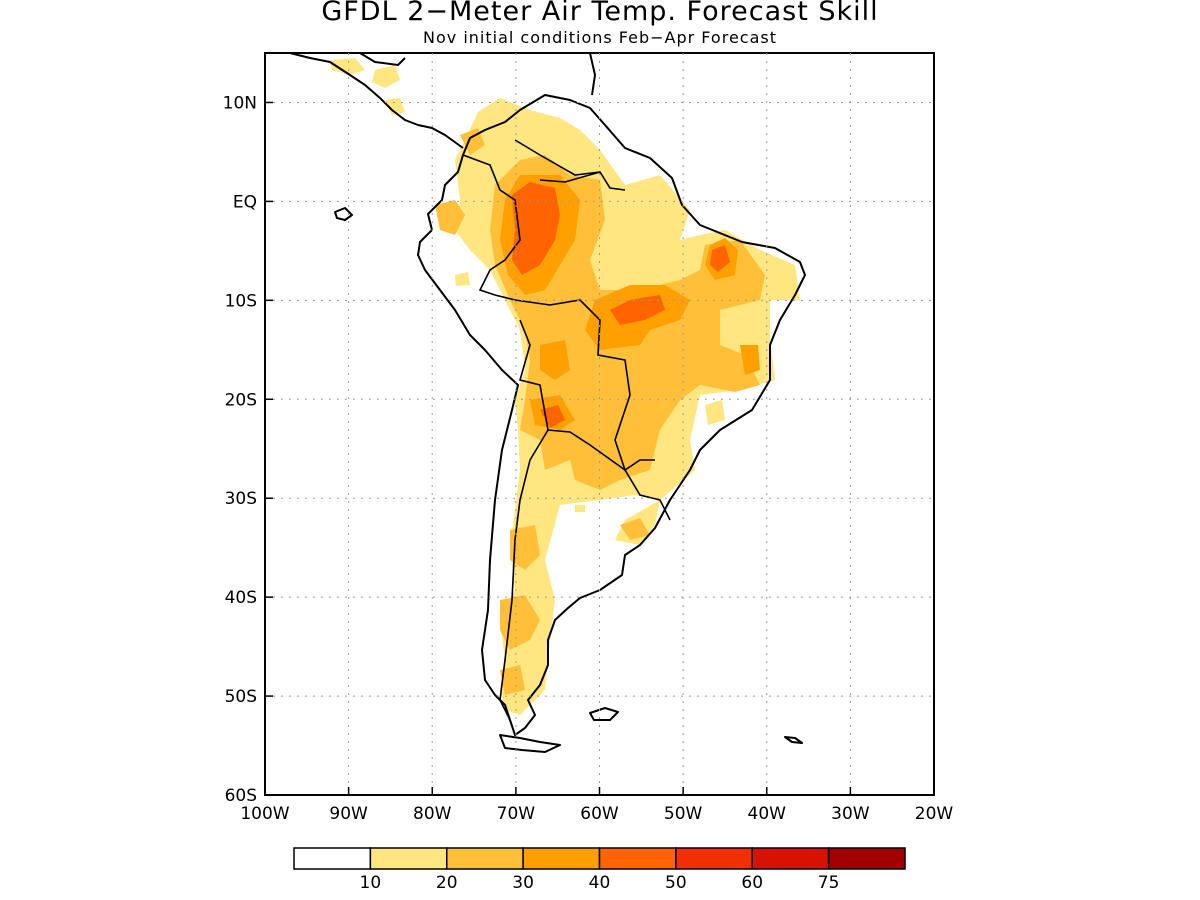  Describe the element at coordinates (523, 883) in the screenshot. I see `colorbar-label: 30` at that location.